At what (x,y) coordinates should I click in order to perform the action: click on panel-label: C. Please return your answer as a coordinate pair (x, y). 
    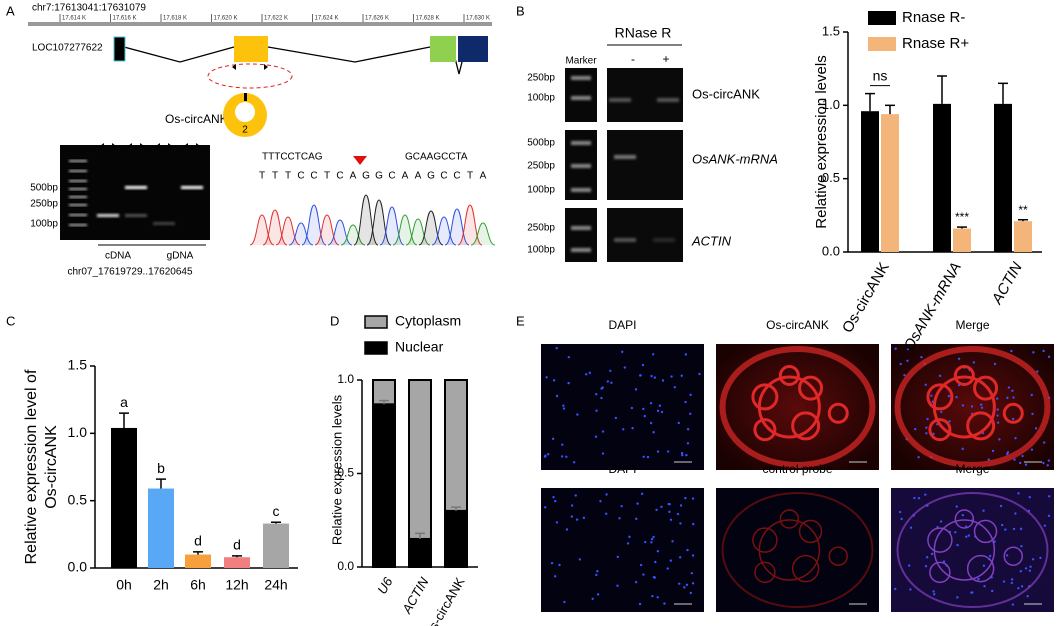
    Looking at the image, I should click on (10, 320).